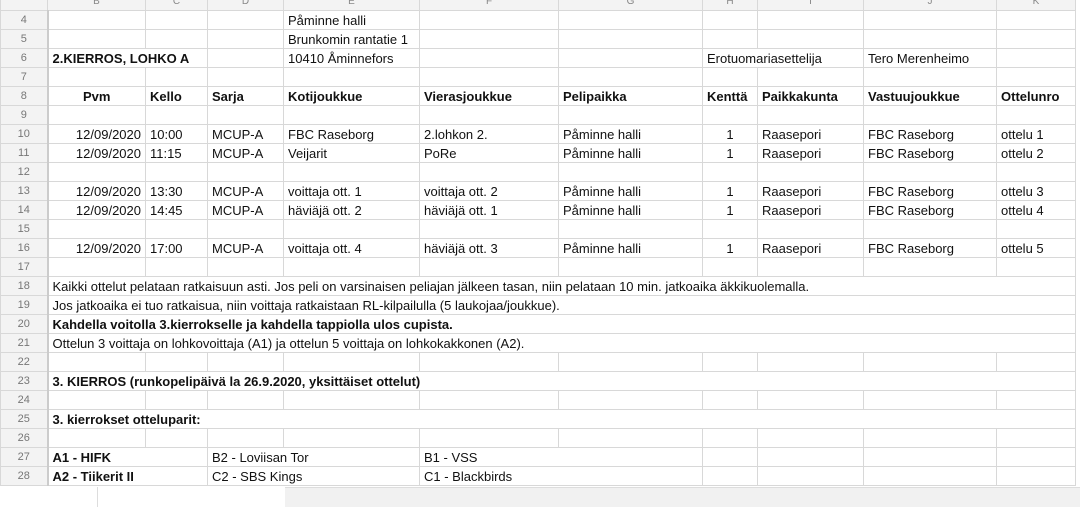  What do you see at coordinates (930, 5) in the screenshot?
I see `column-header: J` at bounding box center [930, 5].